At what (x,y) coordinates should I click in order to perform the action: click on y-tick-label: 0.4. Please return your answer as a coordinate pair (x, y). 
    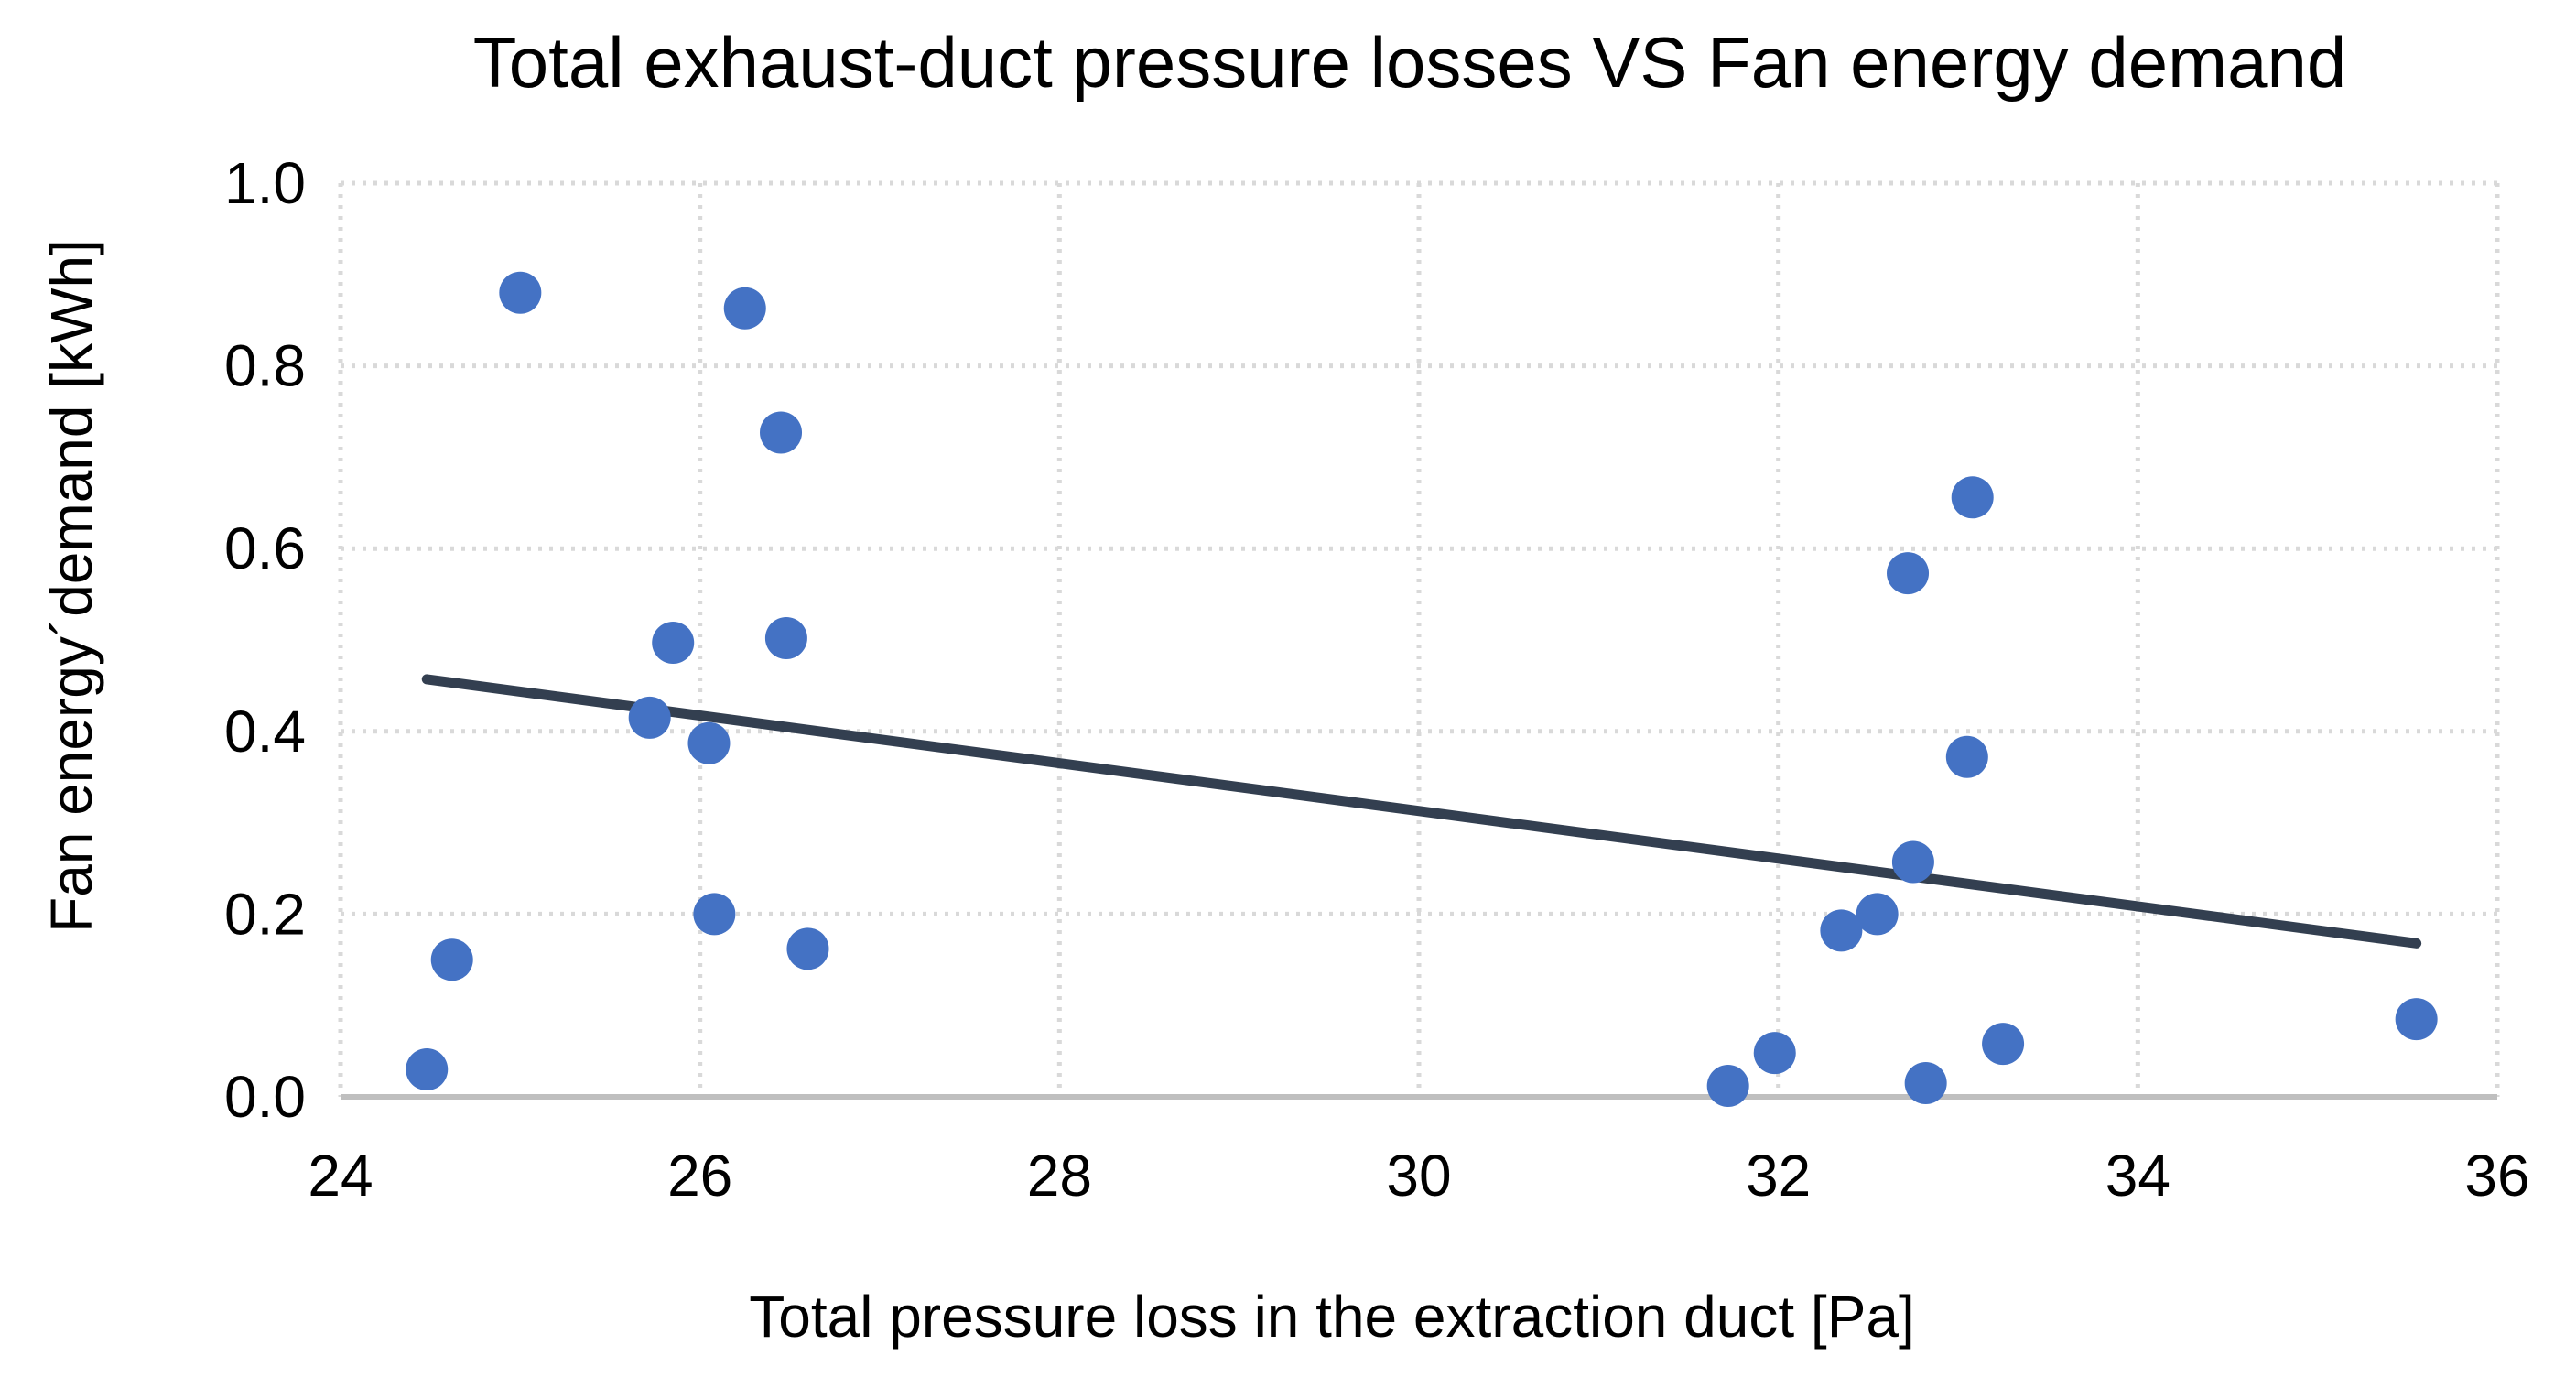
    Looking at the image, I should click on (265, 731).